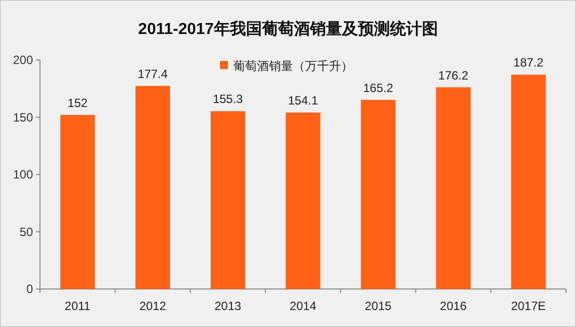 The height and width of the screenshot is (327, 576). I want to click on data-label: 165.2, so click(378, 87).